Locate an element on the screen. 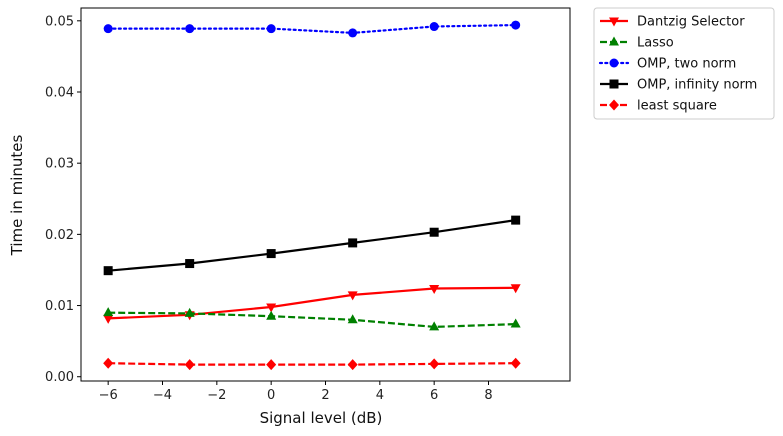 This screenshot has height=436, width=783. series-line-least-square is located at coordinates (312, 364).